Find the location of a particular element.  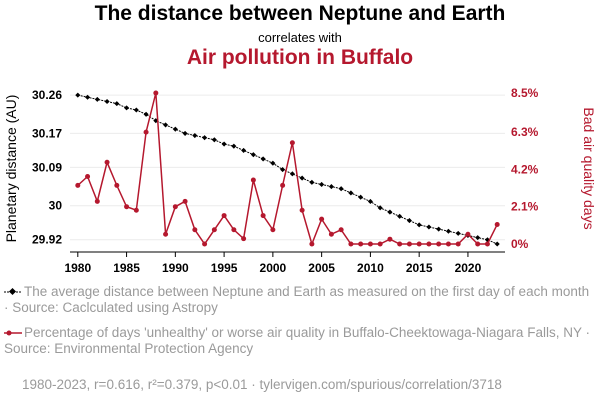

x-tick-label: 2000 is located at coordinates (273, 268).